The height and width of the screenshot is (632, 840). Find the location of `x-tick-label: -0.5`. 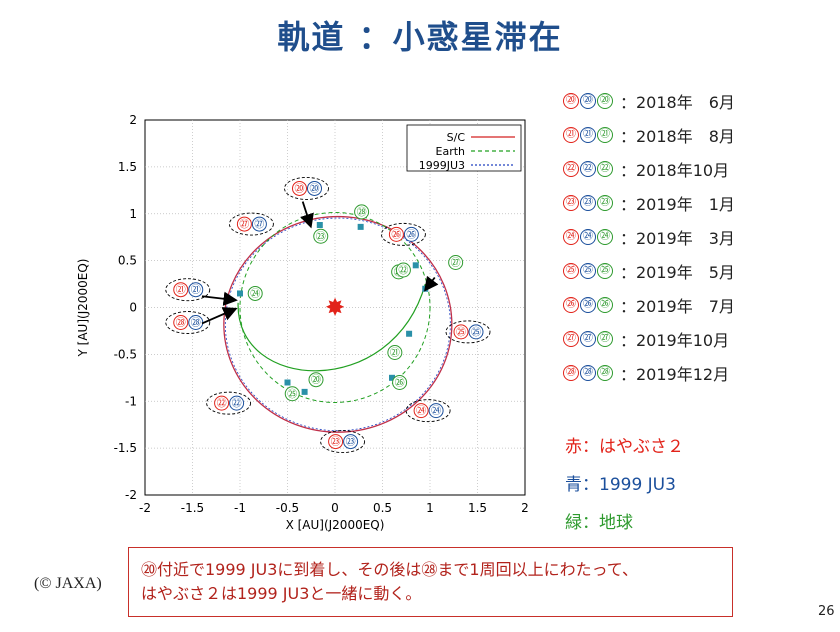

x-tick-label: -0.5 is located at coordinates (287, 508).